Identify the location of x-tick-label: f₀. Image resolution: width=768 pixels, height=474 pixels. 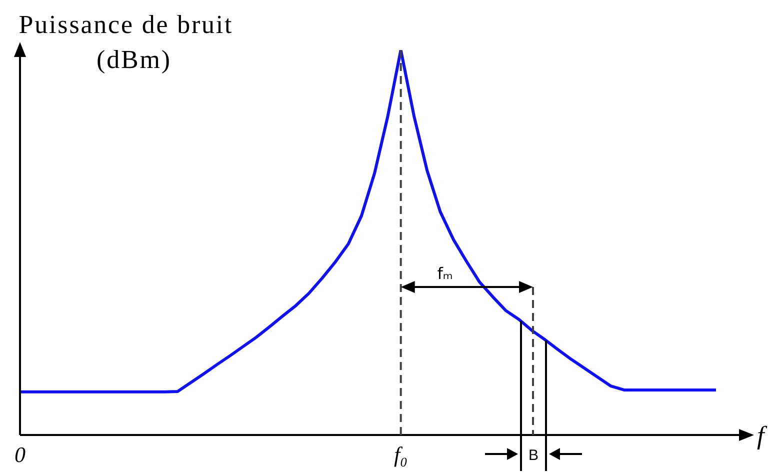
(401, 454).